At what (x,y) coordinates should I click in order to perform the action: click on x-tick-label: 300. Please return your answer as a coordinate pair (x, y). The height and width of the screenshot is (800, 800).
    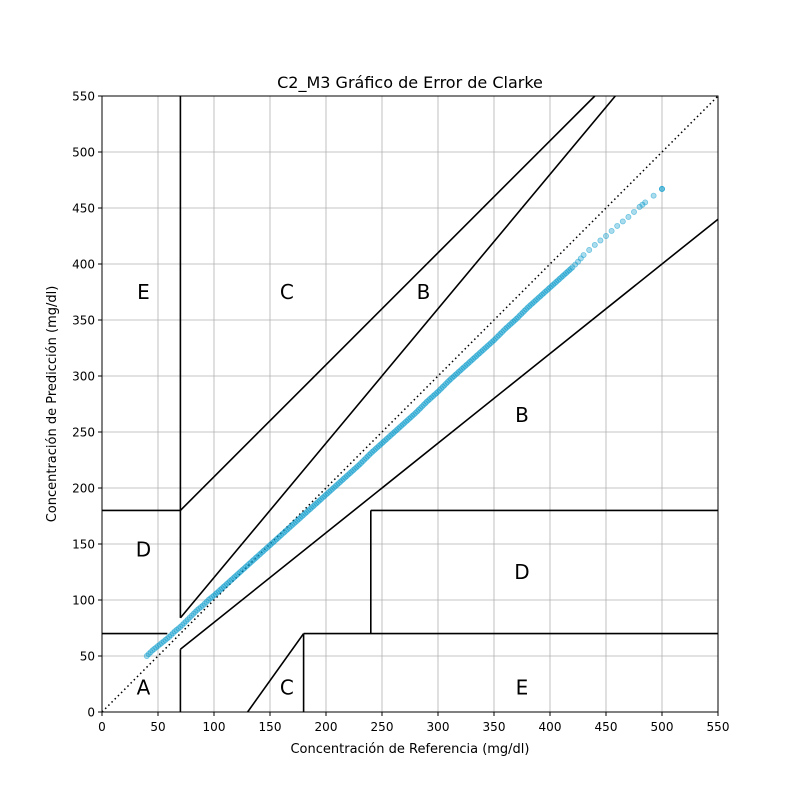
    Looking at the image, I should click on (438, 727).